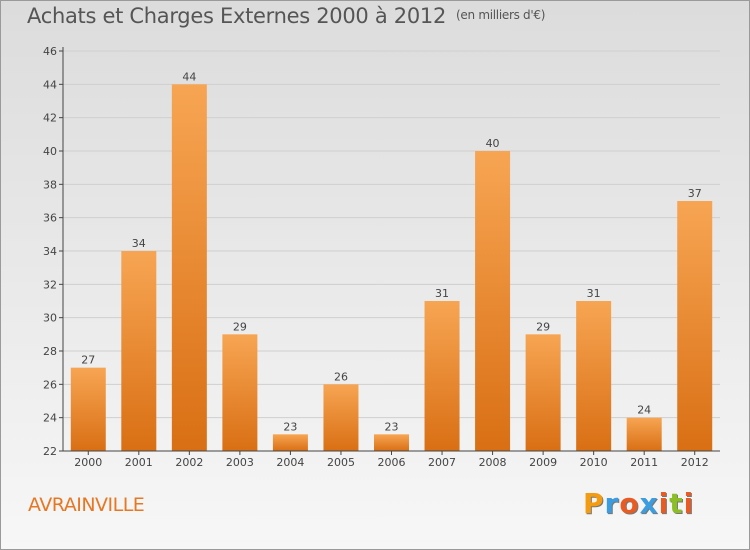 This screenshot has height=550, width=750. What do you see at coordinates (240, 462) in the screenshot?
I see `x-tick-label: 2003` at bounding box center [240, 462].